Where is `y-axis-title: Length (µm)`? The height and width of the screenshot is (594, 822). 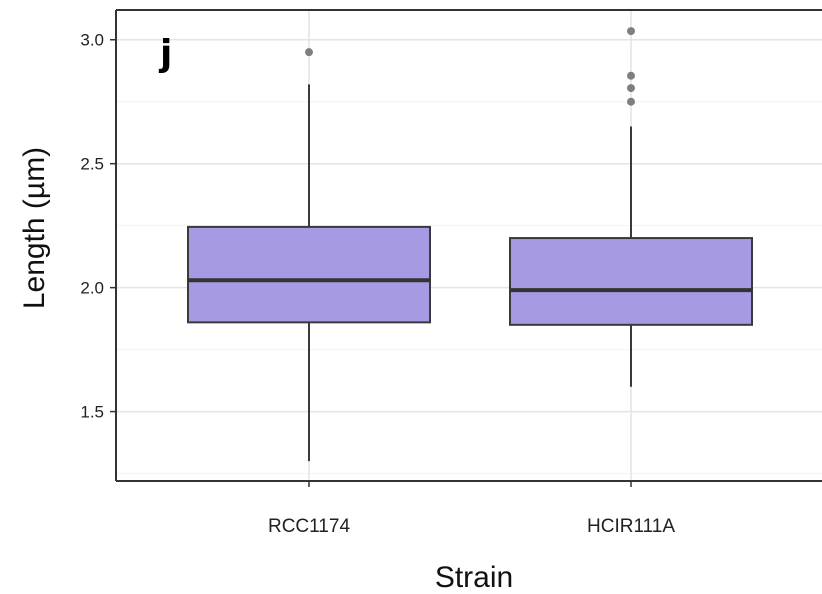
y-axis-title: Length (µm) is located at coordinates (34, 228).